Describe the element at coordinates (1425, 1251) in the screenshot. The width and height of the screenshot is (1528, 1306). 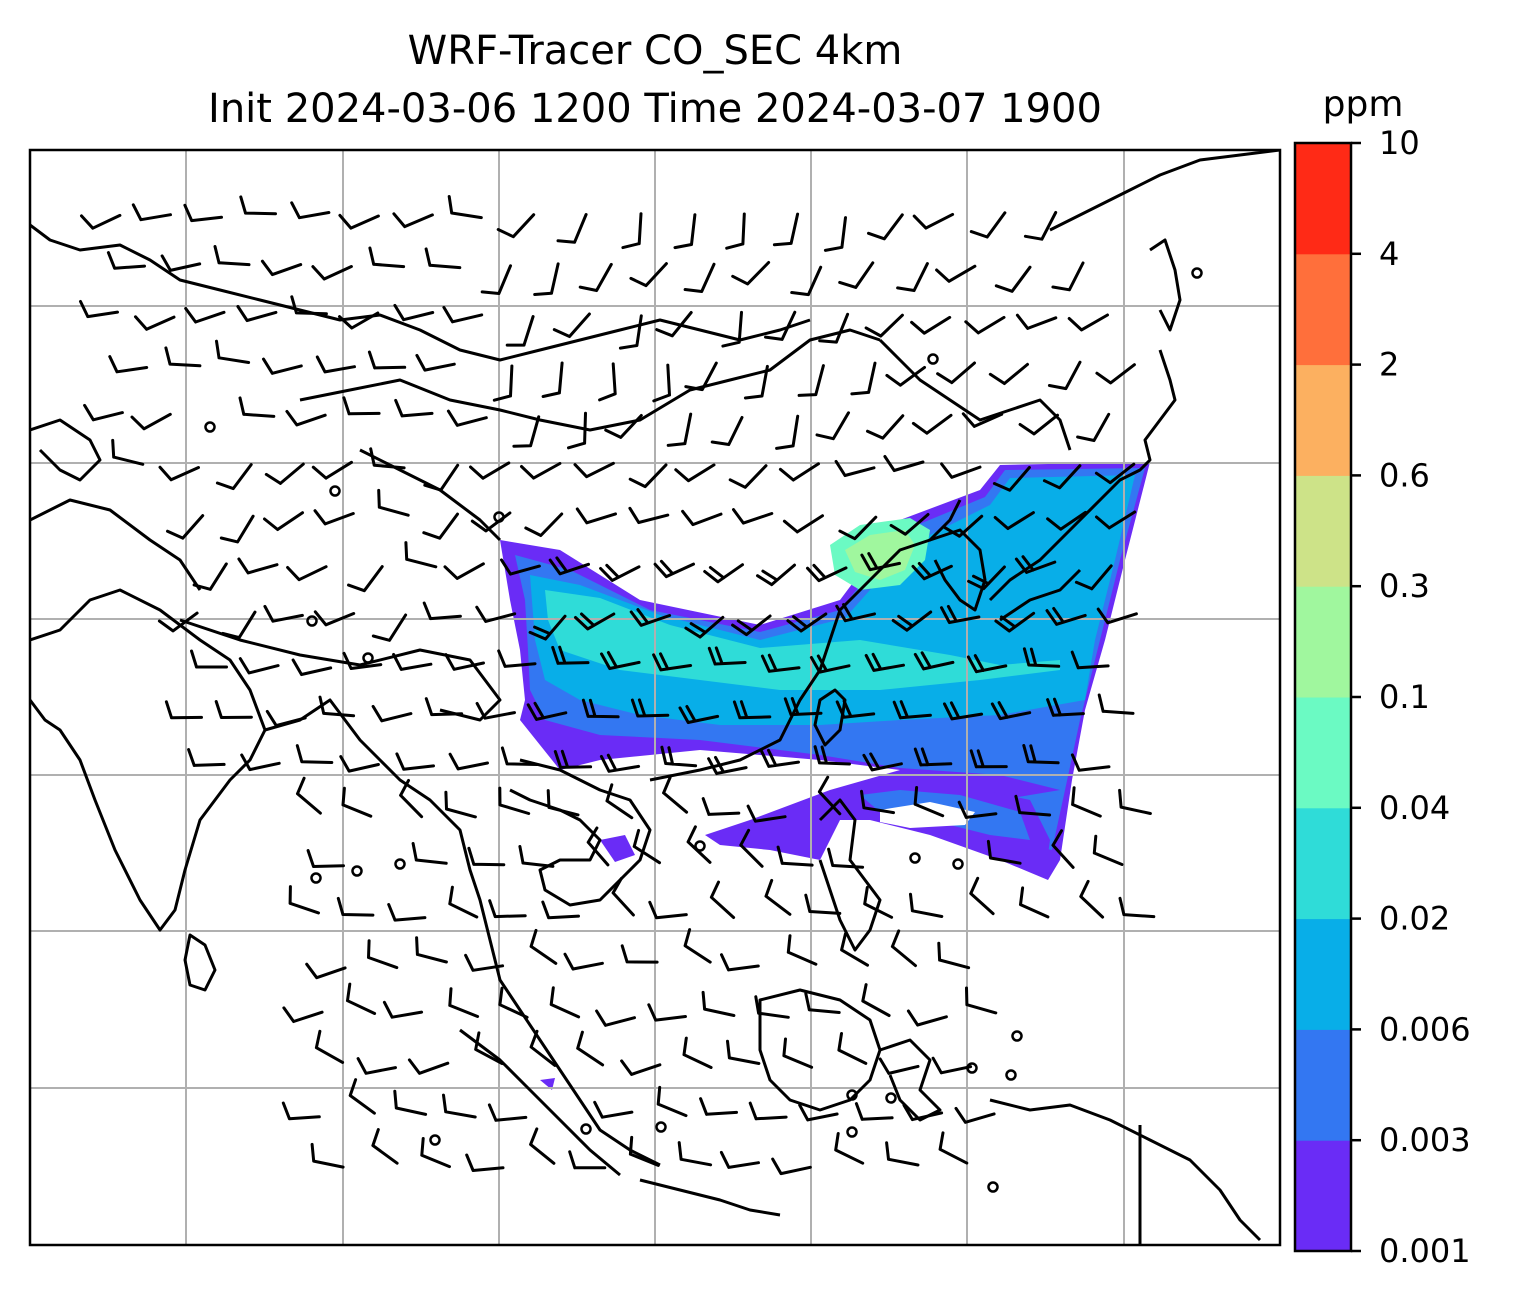
I see `colorbar-tick-label: 0.001` at that location.